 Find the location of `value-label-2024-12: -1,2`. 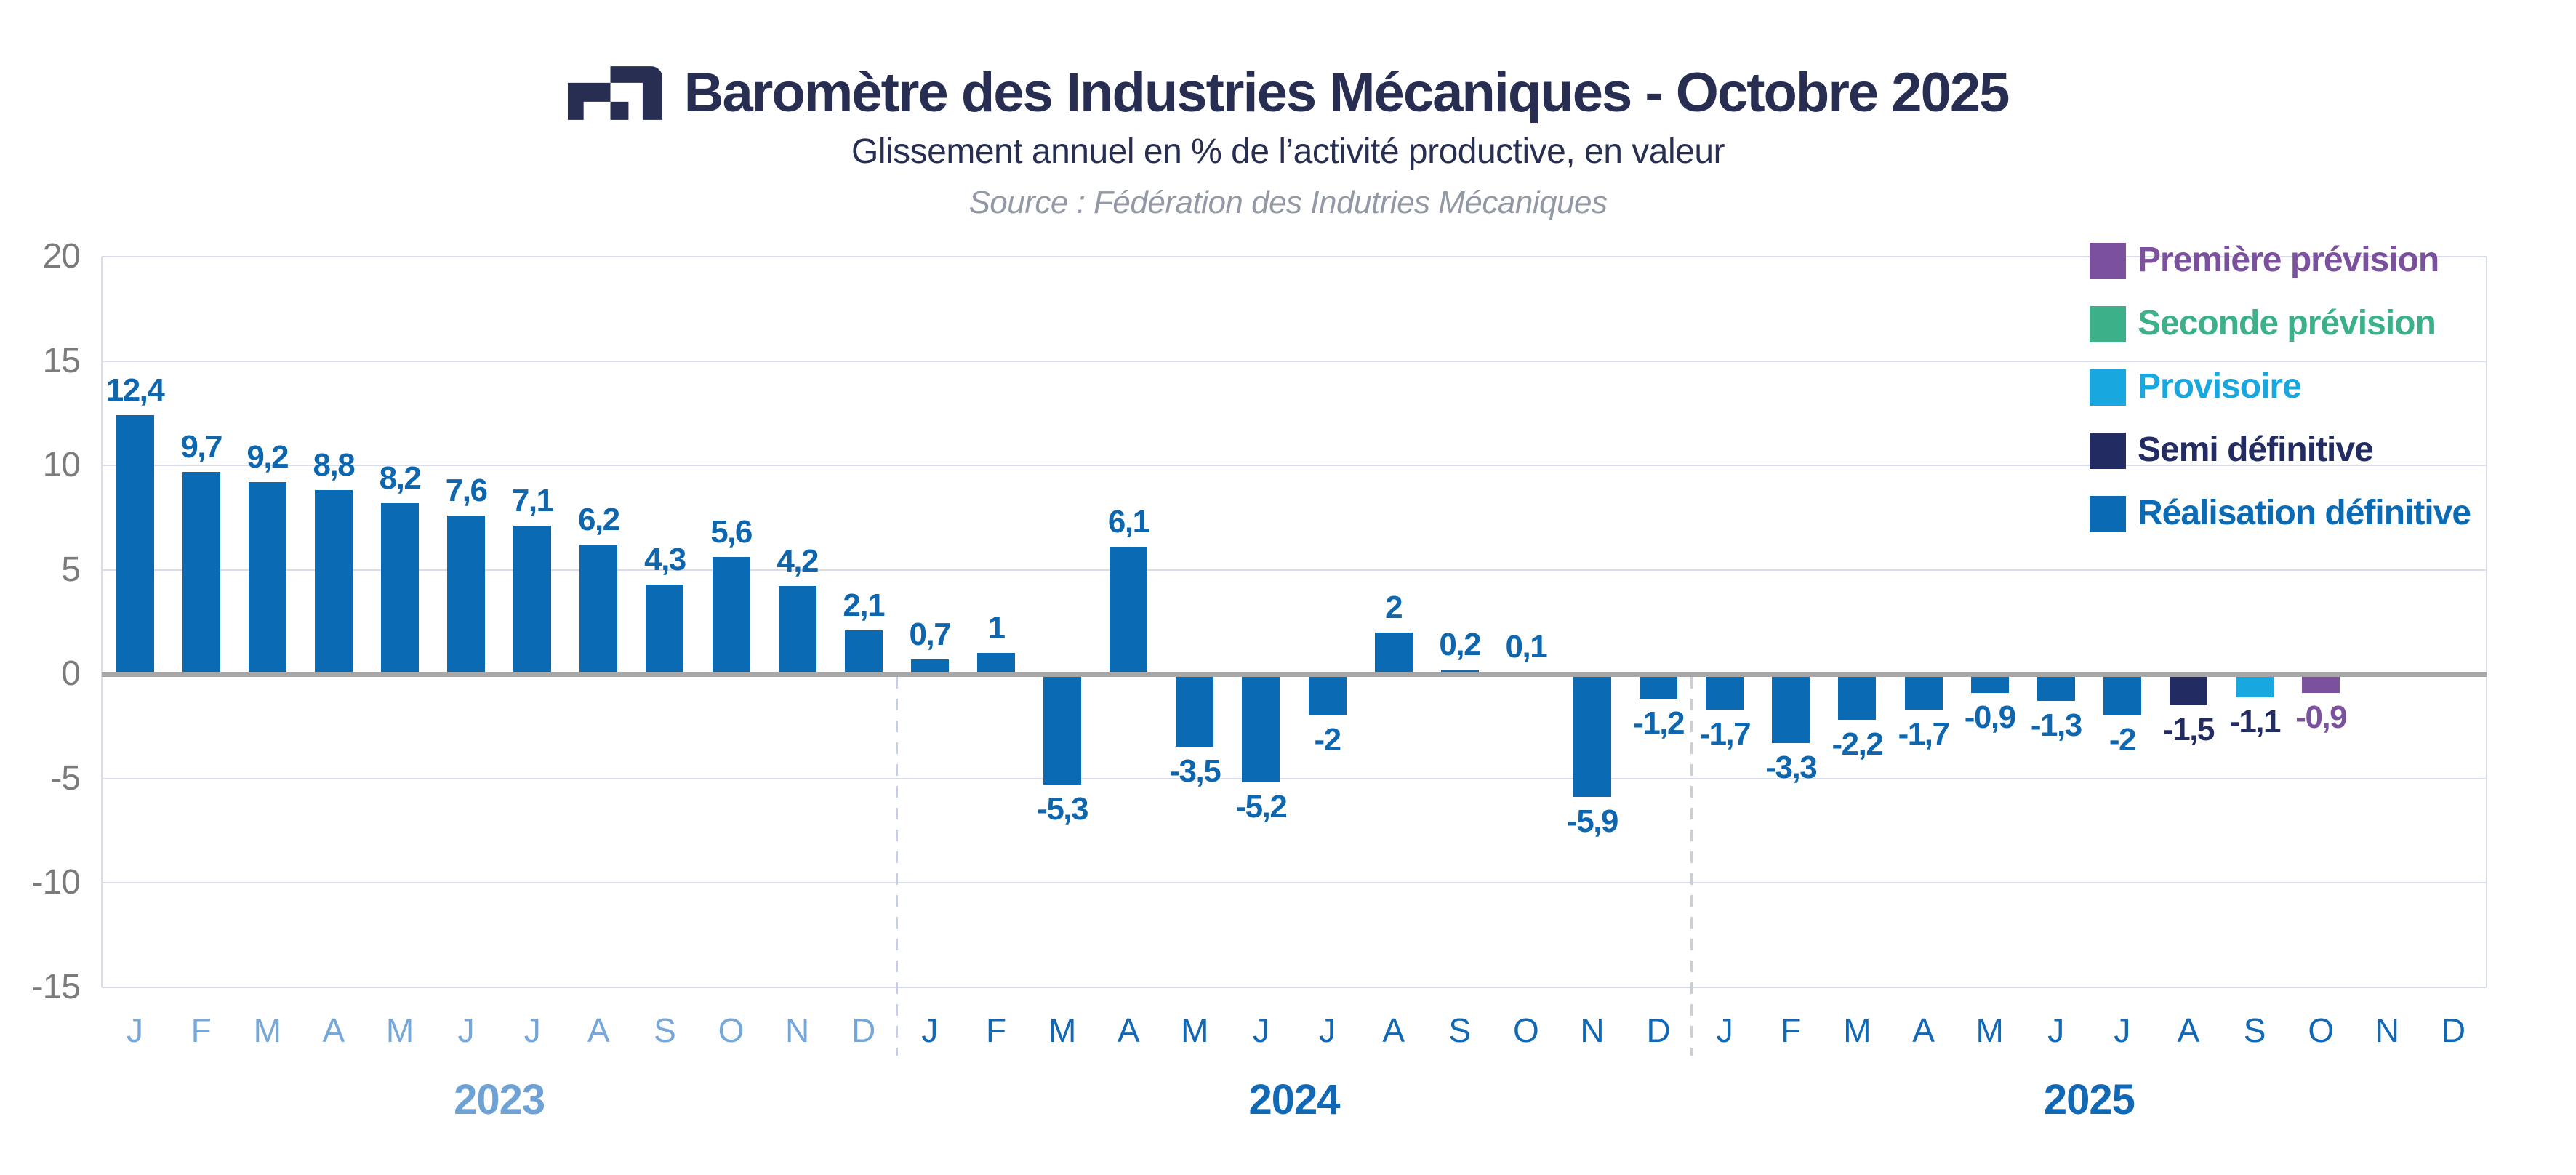

value-label-2024-12: -1,2 is located at coordinates (1659, 723).